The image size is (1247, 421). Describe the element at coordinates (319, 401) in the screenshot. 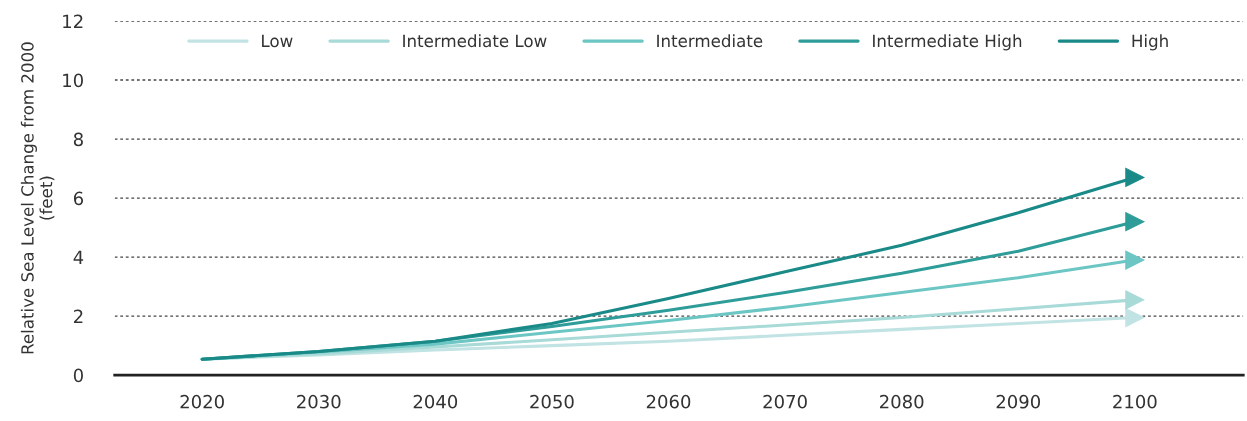

I see `x-tick-label: 2030` at that location.